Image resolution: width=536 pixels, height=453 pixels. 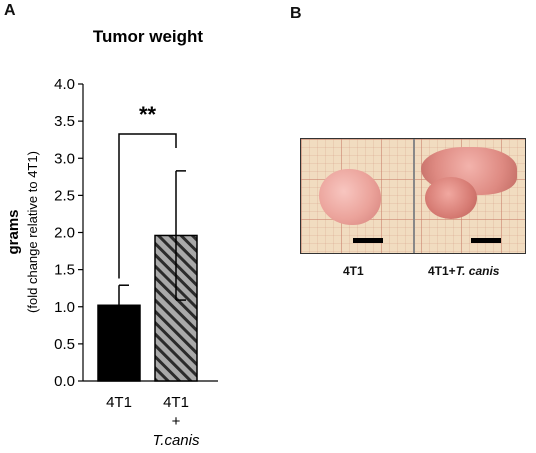 What do you see at coordinates (64, 195) in the screenshot?
I see `y-tick-label: 2.5` at bounding box center [64, 195].